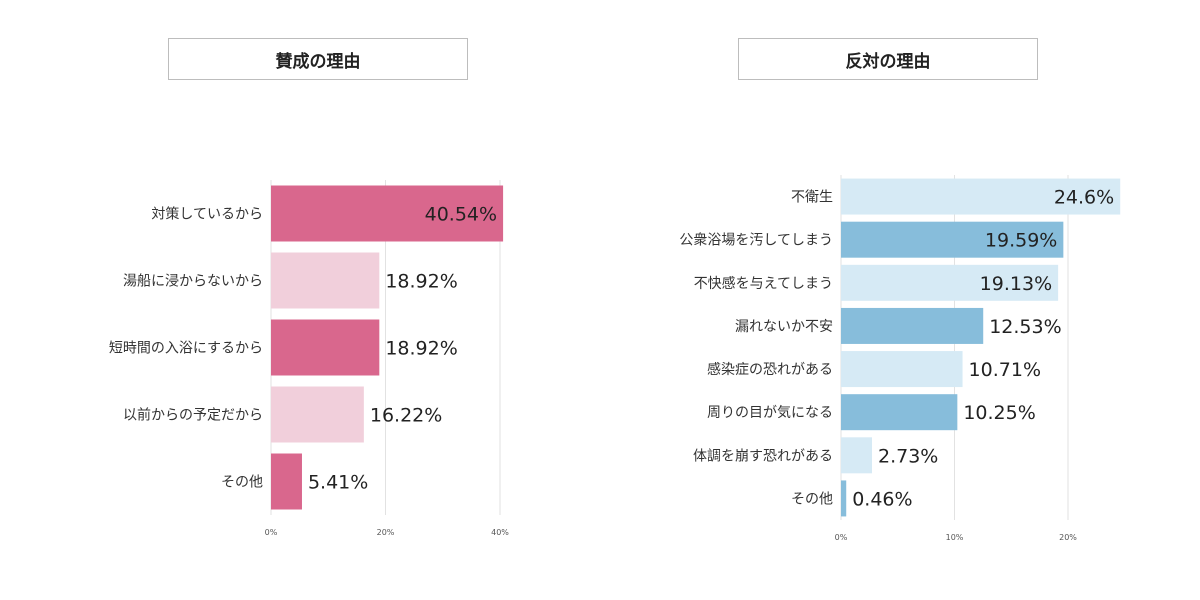 This screenshot has height=600, width=1200. I want to click on right-data-label: 19.59%, so click(1021, 241).